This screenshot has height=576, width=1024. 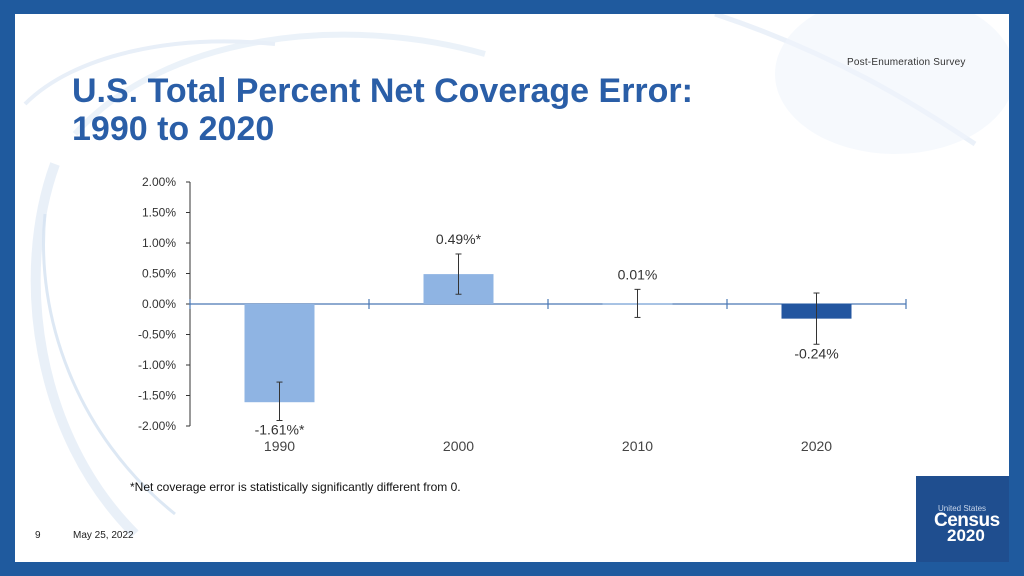 I want to click on y-tick-label: 0.00%, so click(x=159, y=304).